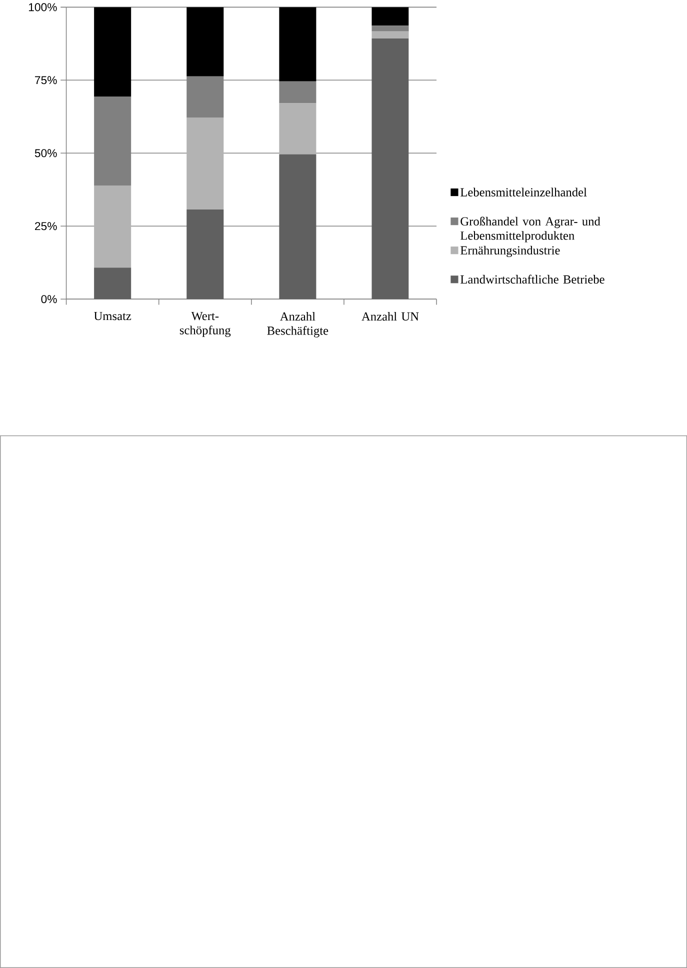  I want to click on y-tick-label: 25%, so click(45, 226).